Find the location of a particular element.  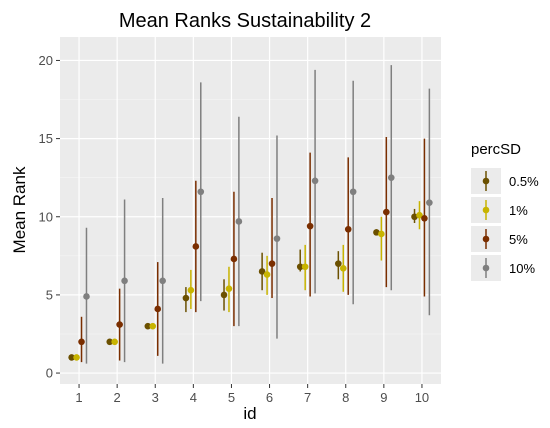

legend: percSD 0.5% 1% 5% 10% is located at coordinates (505, 211).